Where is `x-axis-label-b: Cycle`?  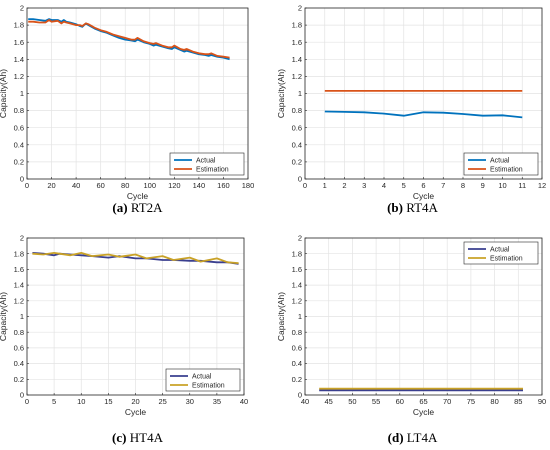
x-axis-label-b: Cycle is located at coordinates (424, 196).